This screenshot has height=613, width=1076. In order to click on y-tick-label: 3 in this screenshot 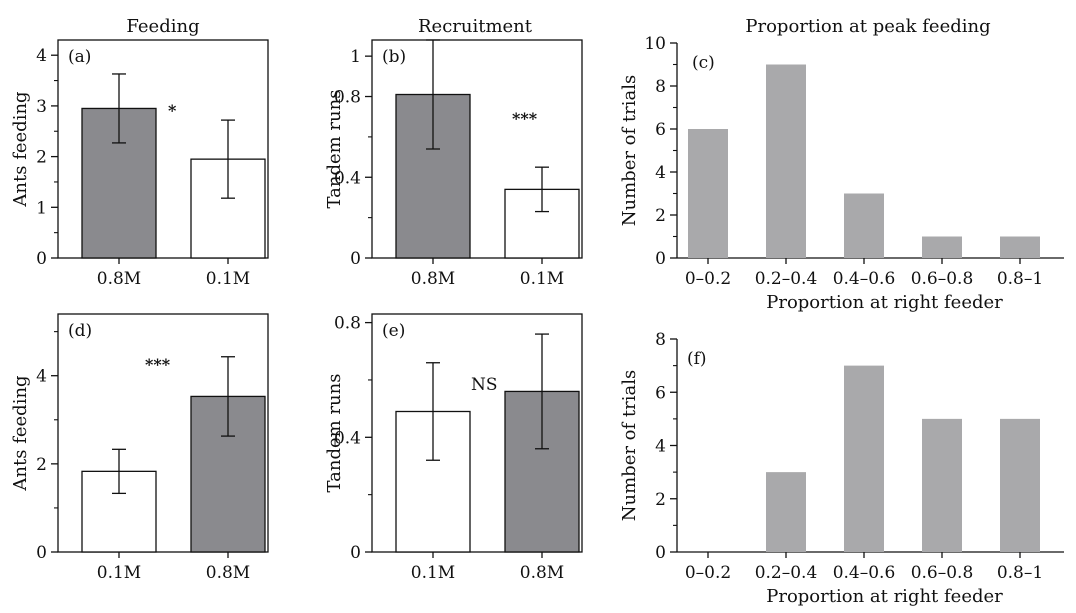, I will do `click(41, 107)`.